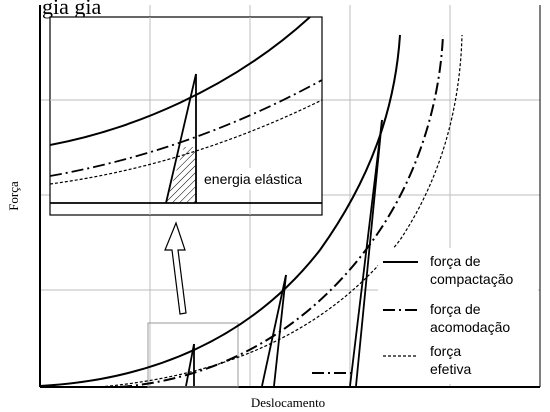  What do you see at coordinates (446, 318) in the screenshot?
I see `legend-item-accommodation: força de acomodação` at bounding box center [446, 318].